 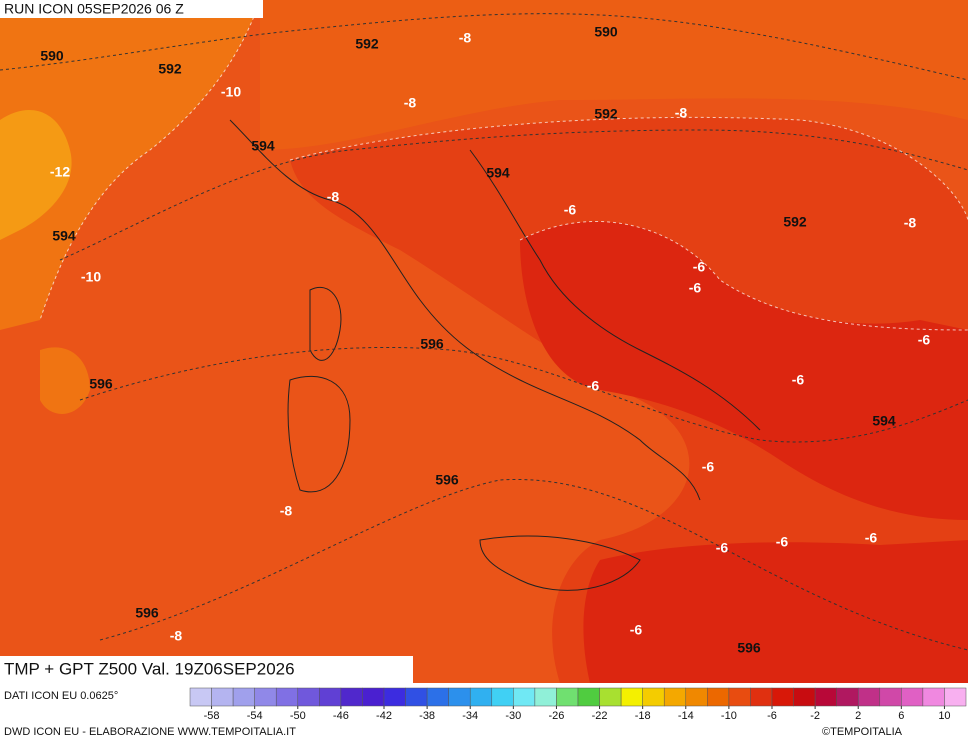 I want to click on colder-region, so click(x=775, y=611).